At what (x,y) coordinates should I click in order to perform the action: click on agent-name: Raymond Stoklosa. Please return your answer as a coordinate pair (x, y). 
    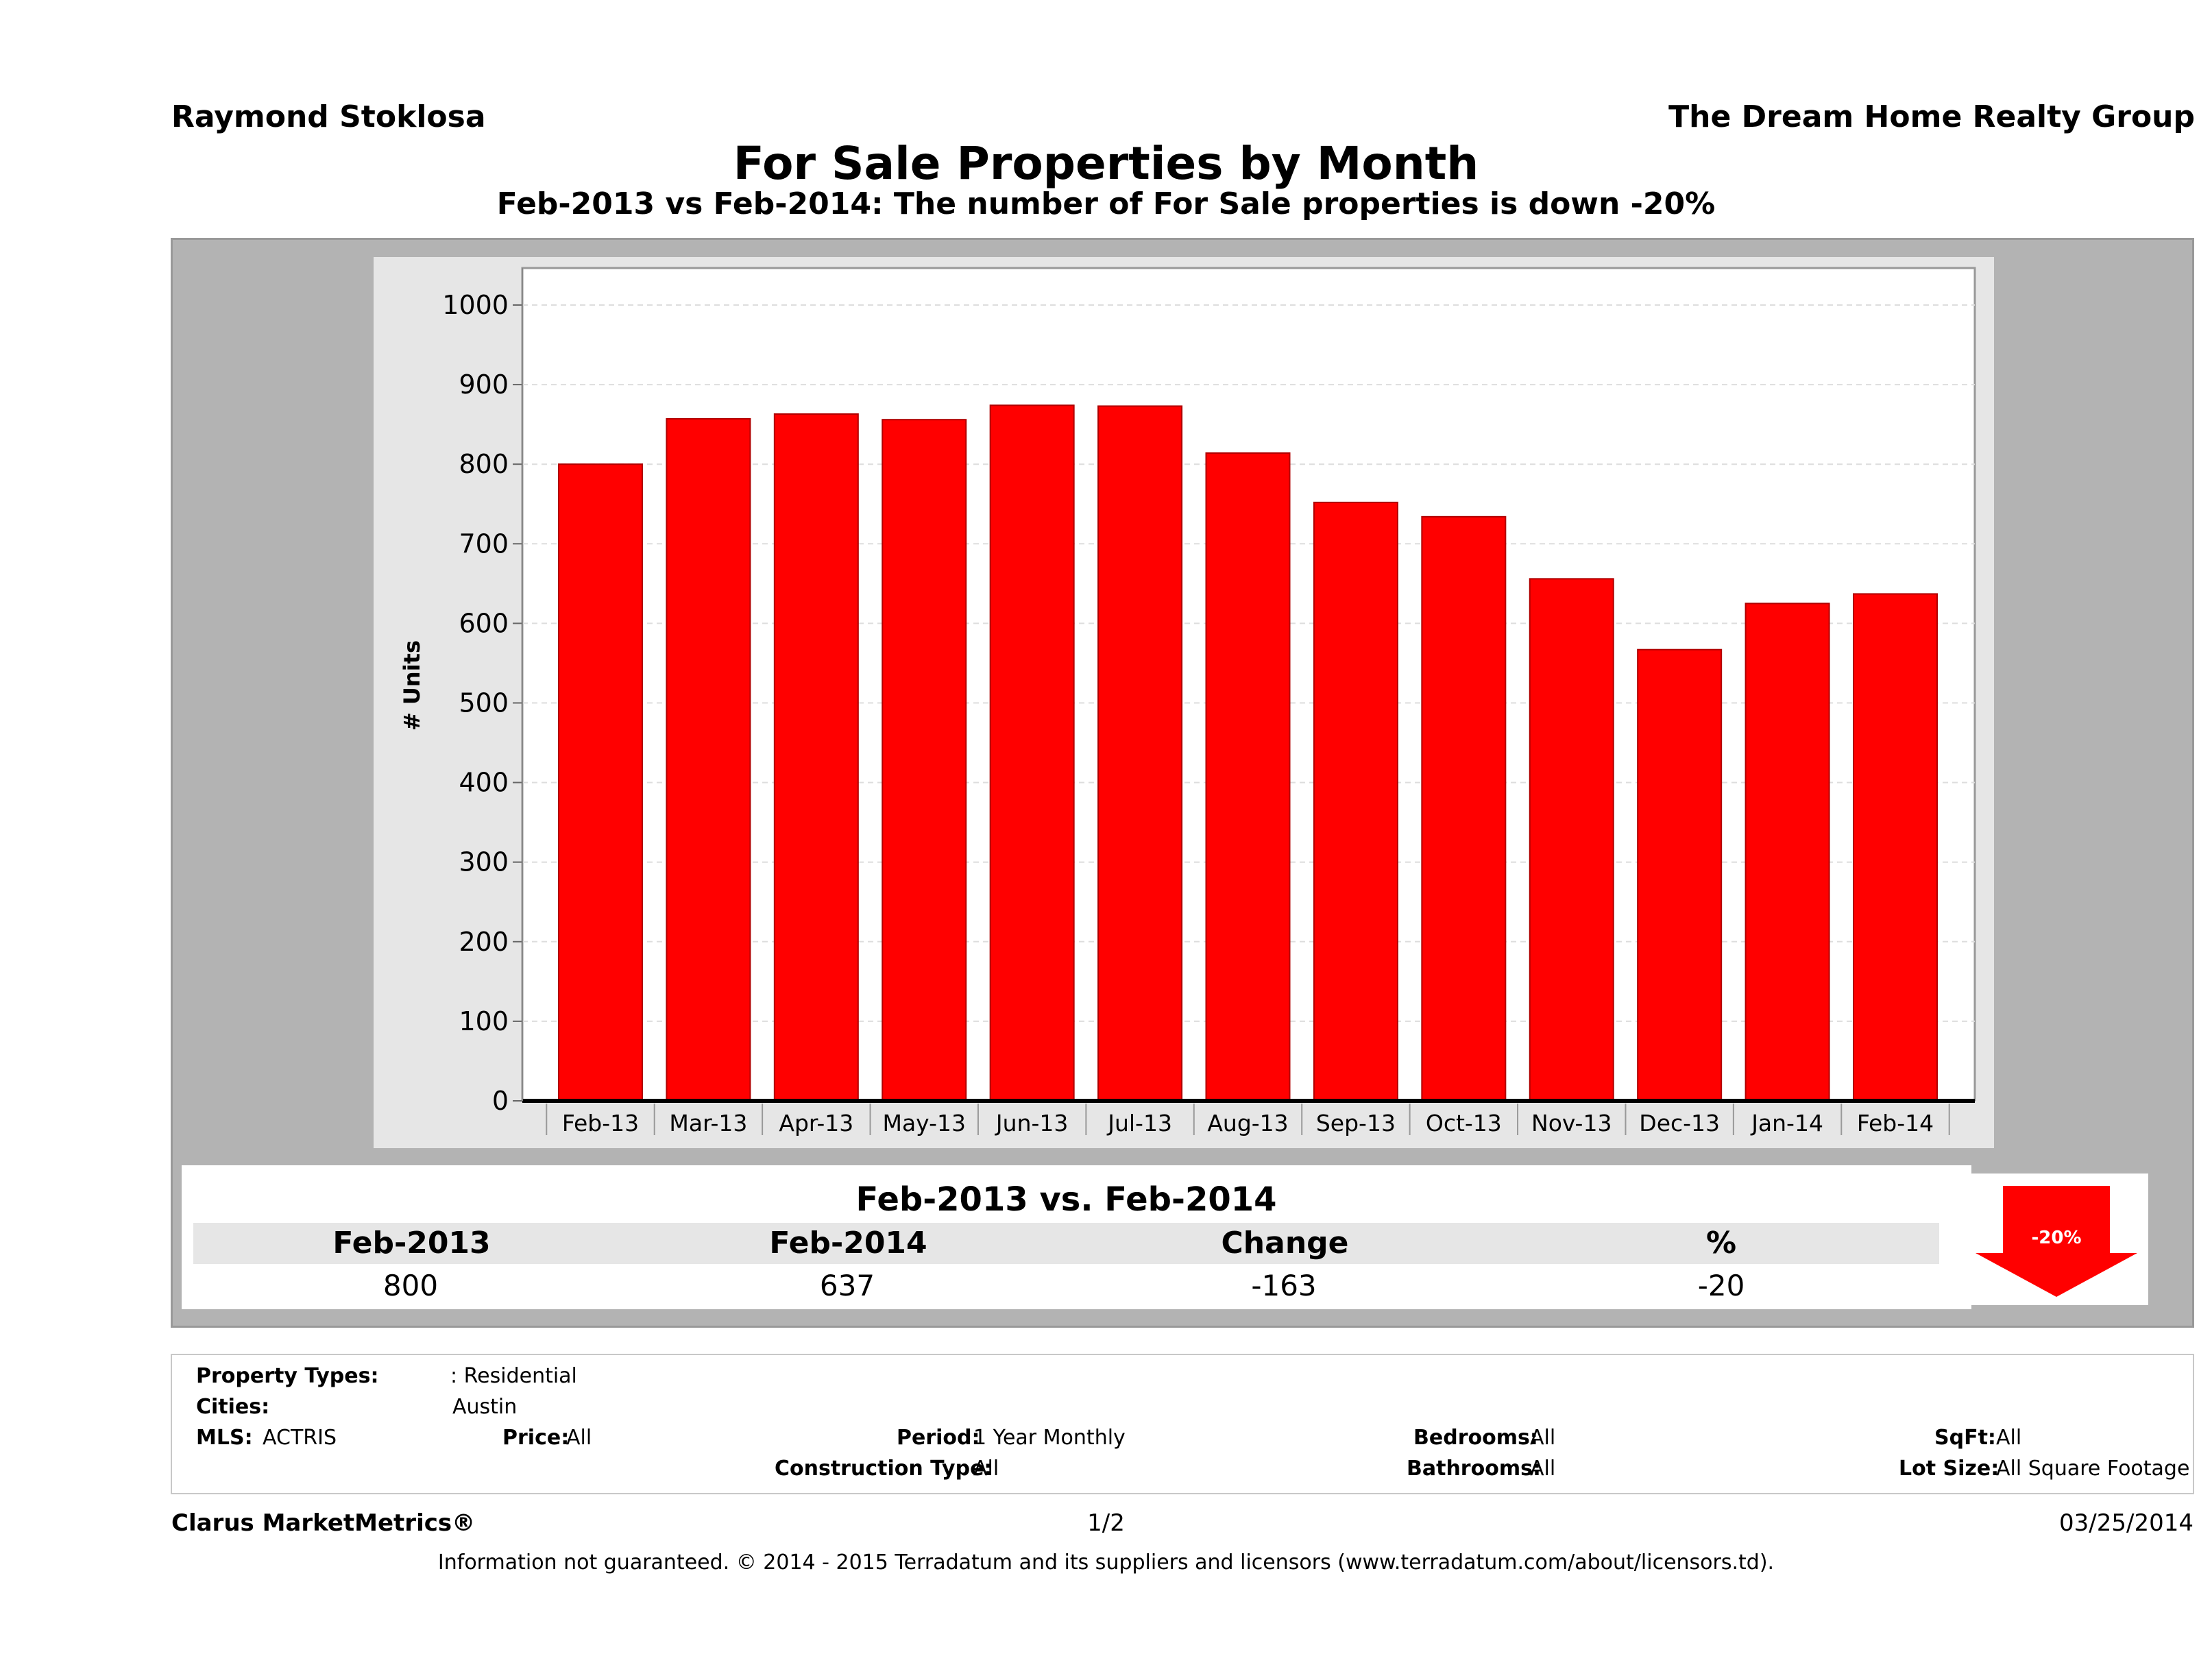
    Looking at the image, I should click on (329, 117).